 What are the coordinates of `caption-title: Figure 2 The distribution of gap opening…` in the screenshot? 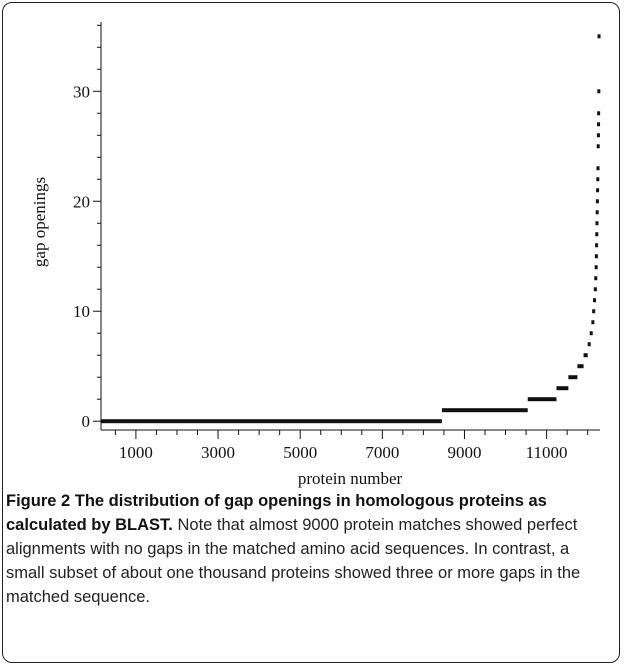 It's located at (276, 513).